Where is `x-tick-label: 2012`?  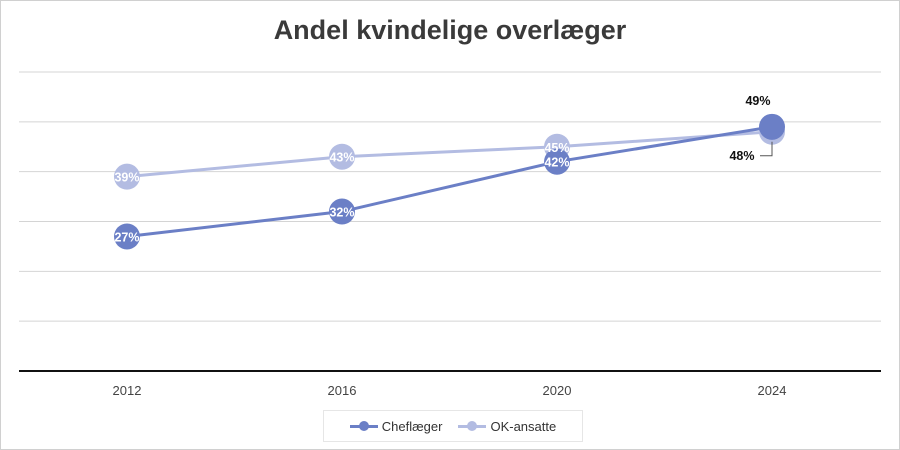
x-tick-label: 2012 is located at coordinates (127, 390).